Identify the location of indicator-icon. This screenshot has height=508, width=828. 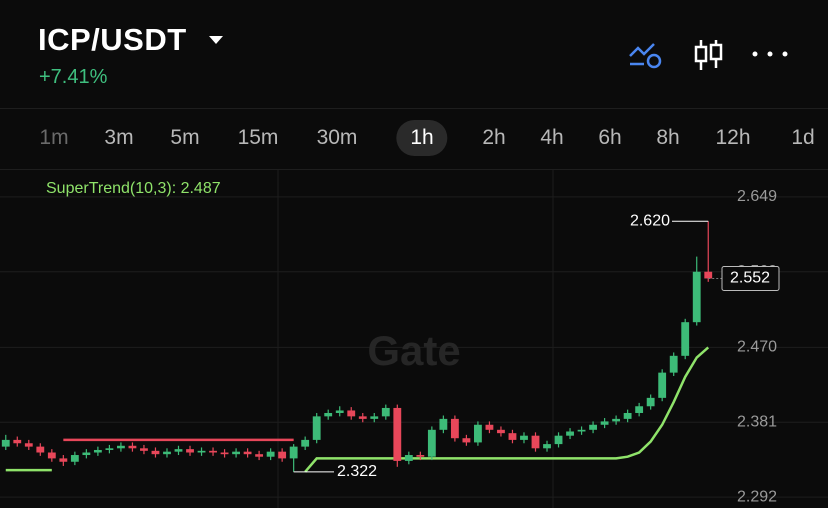
(646, 55).